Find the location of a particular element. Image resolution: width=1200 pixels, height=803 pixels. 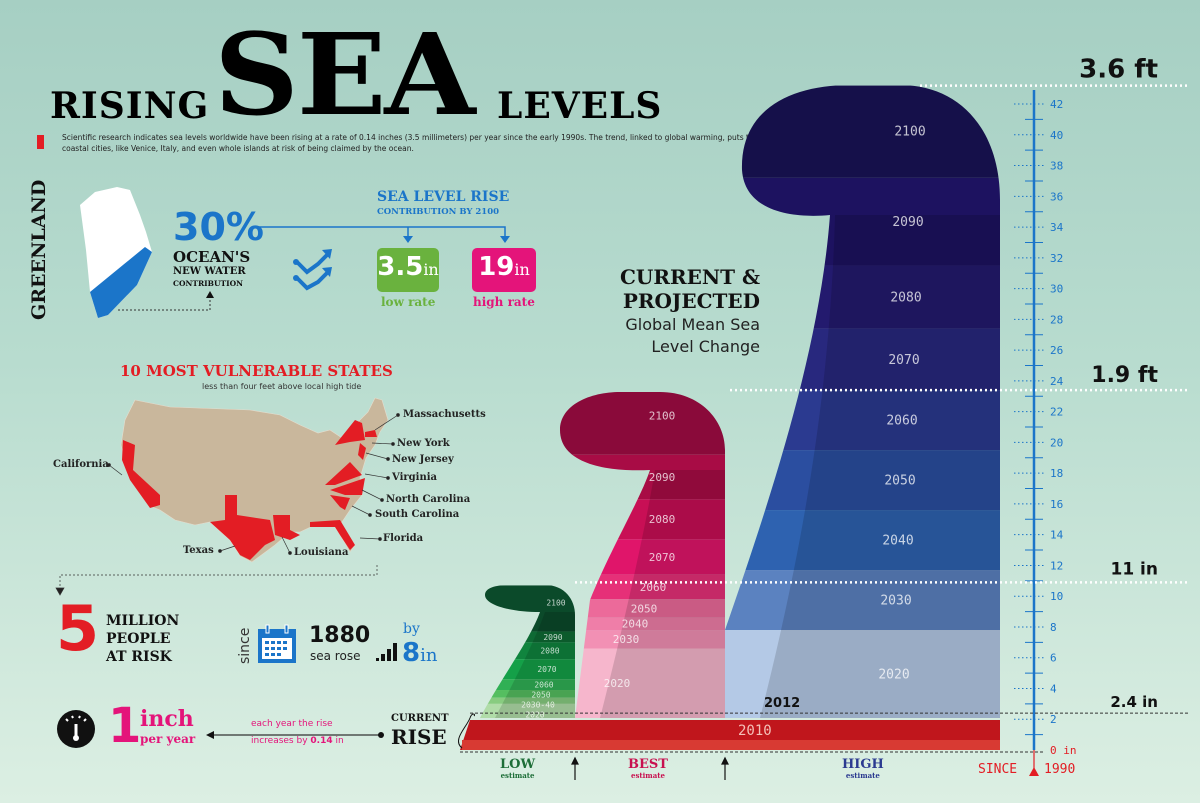

y-tick-label: 0 in is located at coordinates (1063, 750).